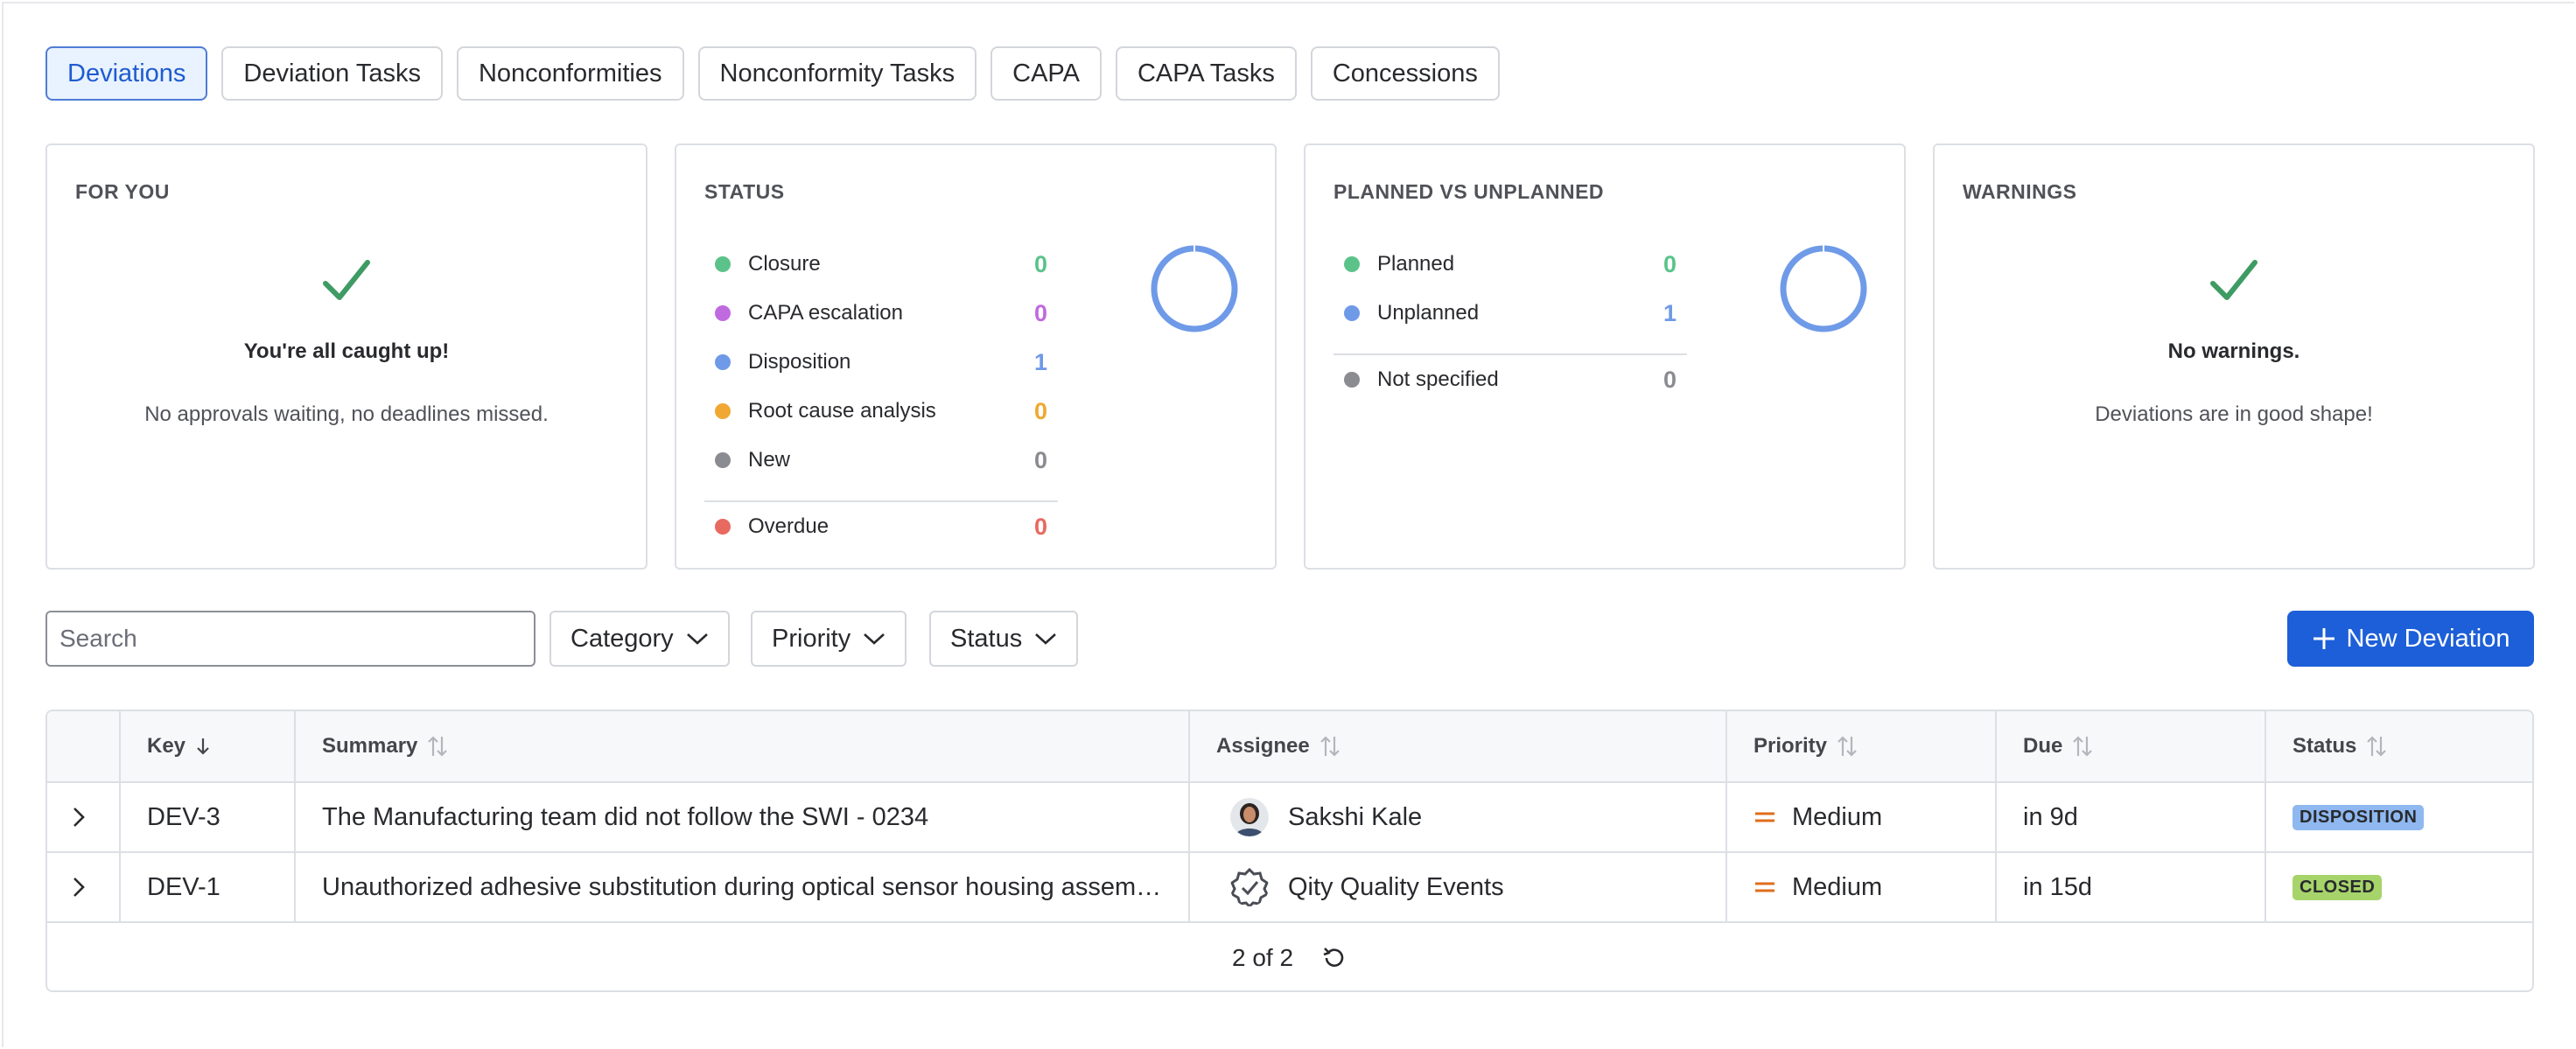  Describe the element at coordinates (2410, 639) in the screenshot. I see `new-deviation-button: New Deviation` at that location.